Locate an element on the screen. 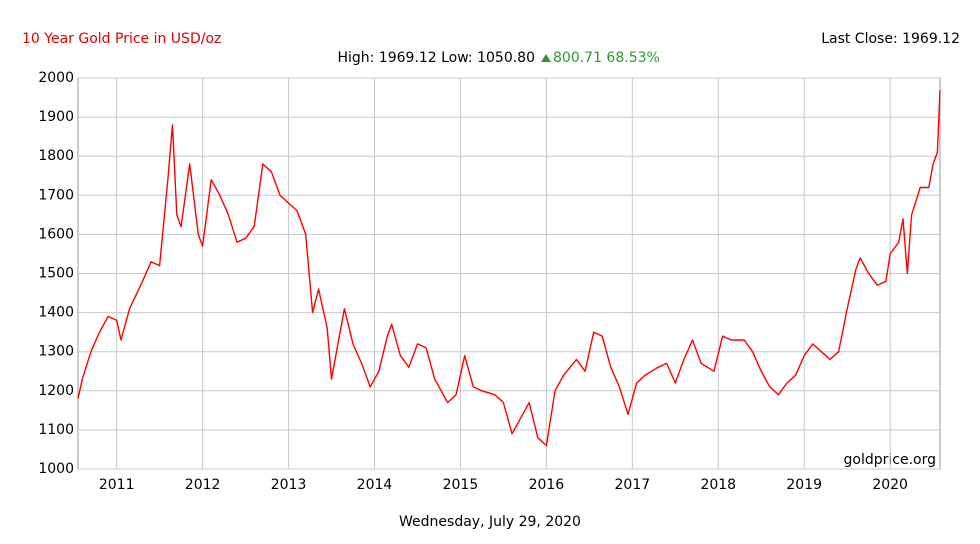 The image size is (980, 544). x-tick-label: 2015 is located at coordinates (461, 485).